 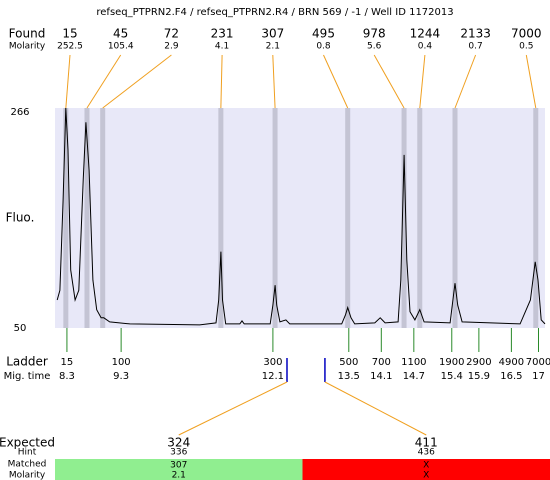 What do you see at coordinates (425, 47) in the screenshot?
I see `found-molarity: 0.4` at bounding box center [425, 47].